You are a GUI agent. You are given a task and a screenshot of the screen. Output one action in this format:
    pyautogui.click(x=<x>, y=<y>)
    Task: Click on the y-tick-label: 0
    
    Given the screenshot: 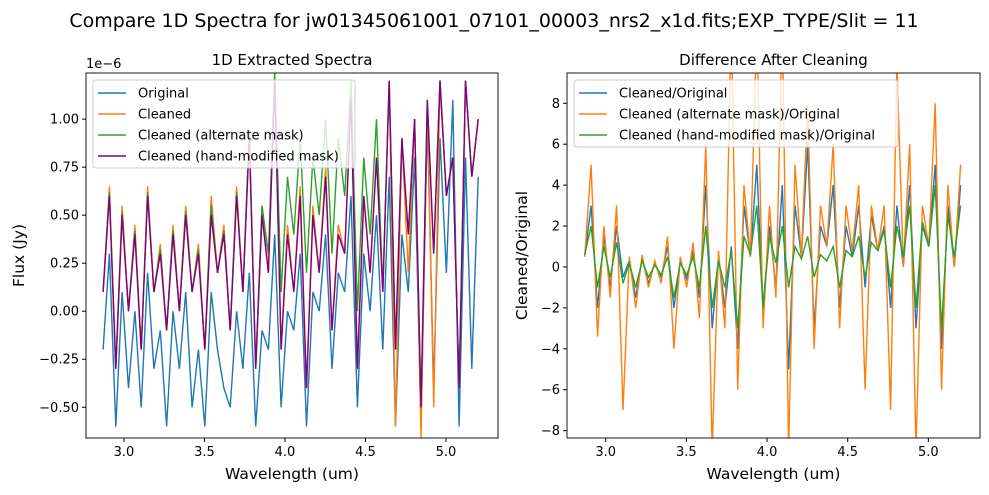 What is the action you would take?
    pyautogui.click(x=556, y=267)
    